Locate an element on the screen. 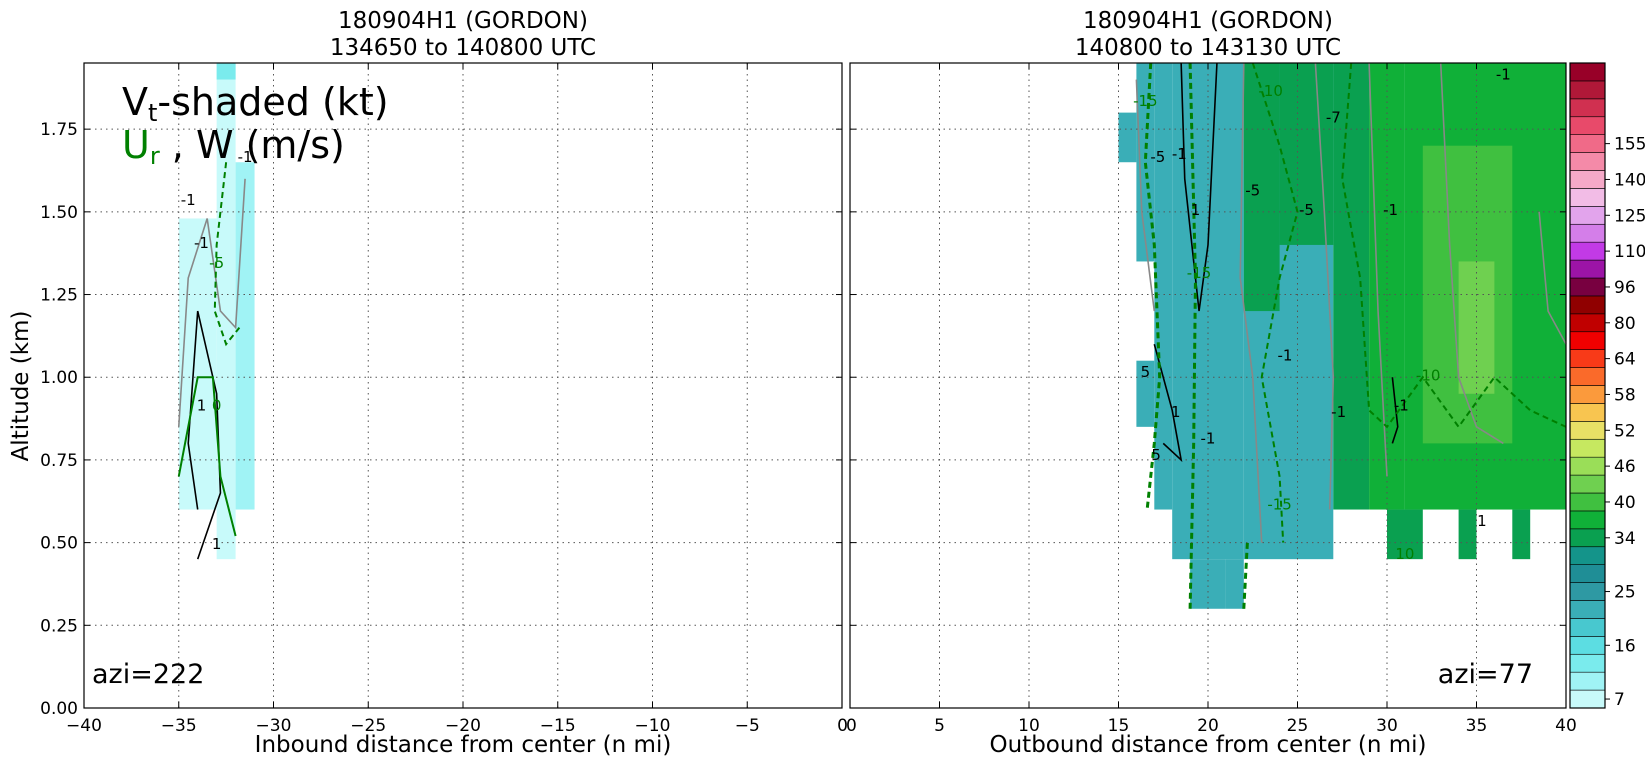 This screenshot has height=762, width=1645. contour-label: -7 is located at coordinates (1333, 118).